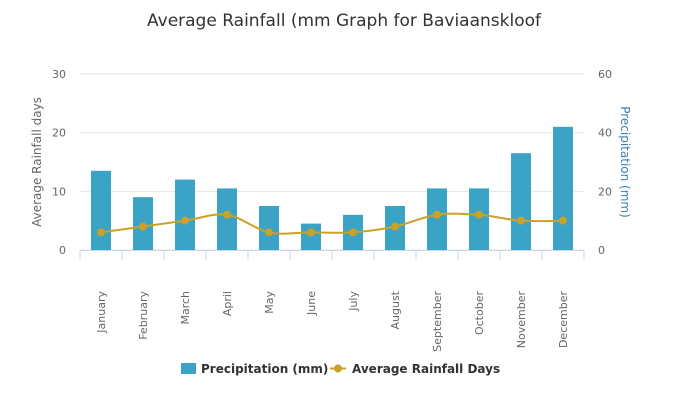  I want to click on right-tick-label: 40, so click(605, 133).